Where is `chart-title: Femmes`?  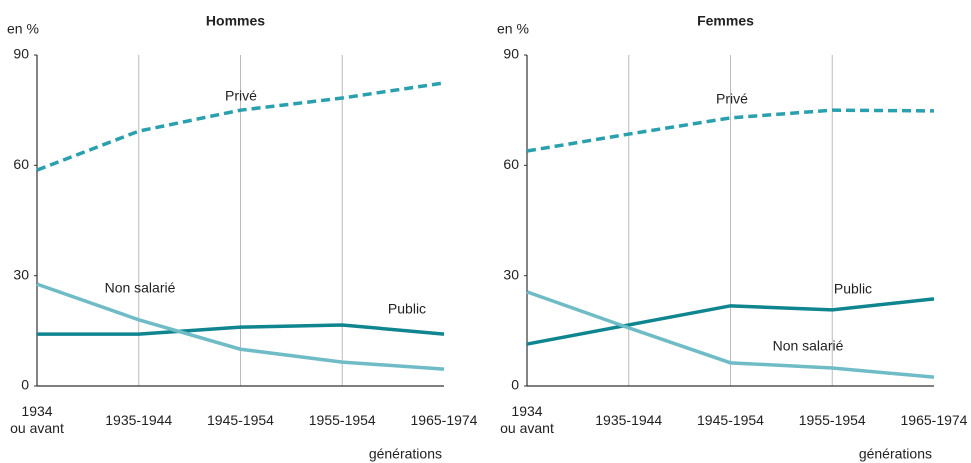
chart-title: Femmes is located at coordinates (725, 21).